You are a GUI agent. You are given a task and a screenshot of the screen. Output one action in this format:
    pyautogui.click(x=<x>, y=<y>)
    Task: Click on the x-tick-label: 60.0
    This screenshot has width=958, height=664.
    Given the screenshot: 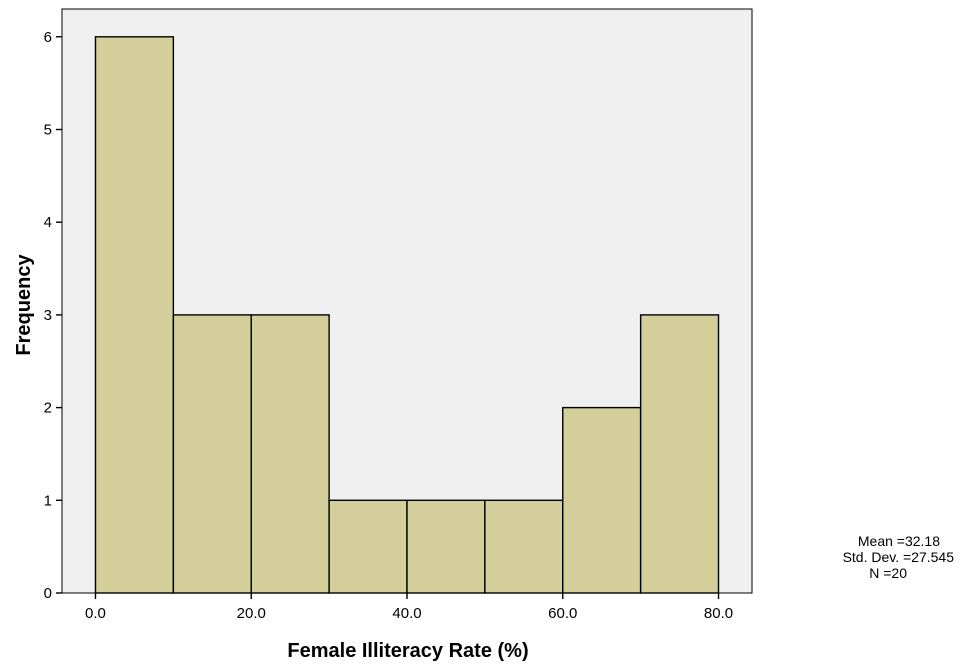 What is the action you would take?
    pyautogui.click(x=562, y=613)
    